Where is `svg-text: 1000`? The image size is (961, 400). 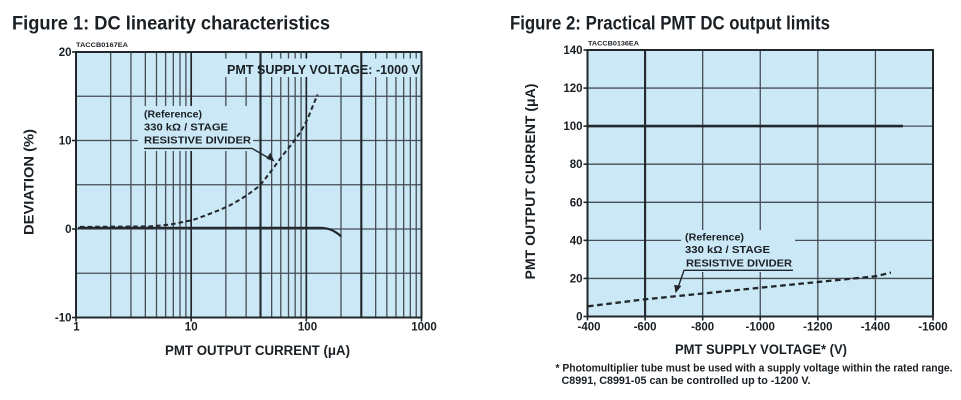 svg-text: 1000 is located at coordinates (424, 328).